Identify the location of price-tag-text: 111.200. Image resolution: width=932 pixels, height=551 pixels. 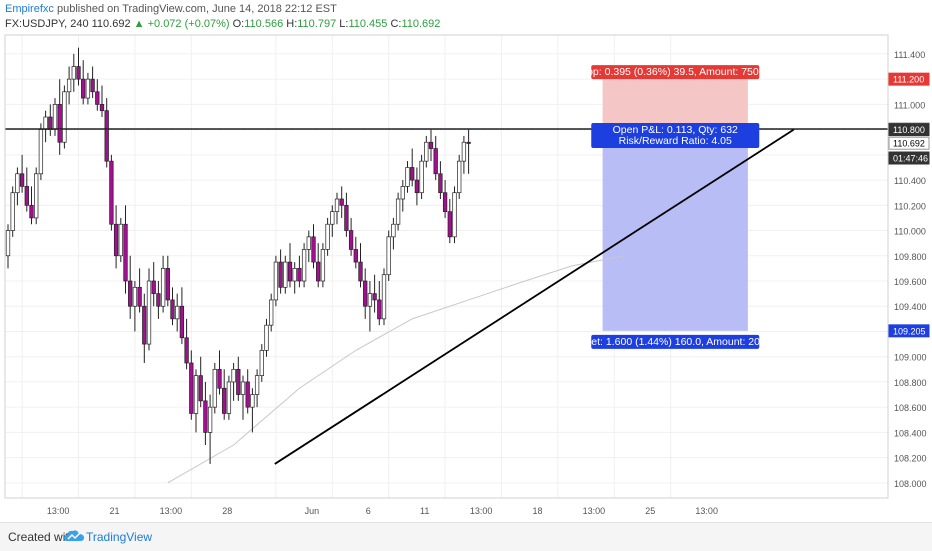
(908, 80).